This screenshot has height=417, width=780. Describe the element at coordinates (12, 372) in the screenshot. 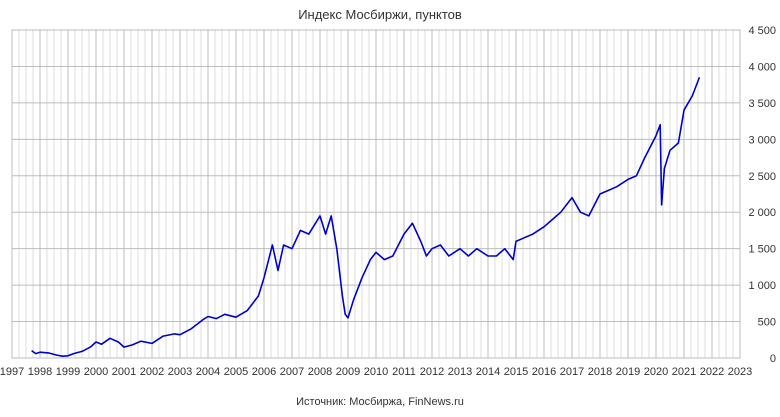

I see `x-tick-label: 1997` at that location.